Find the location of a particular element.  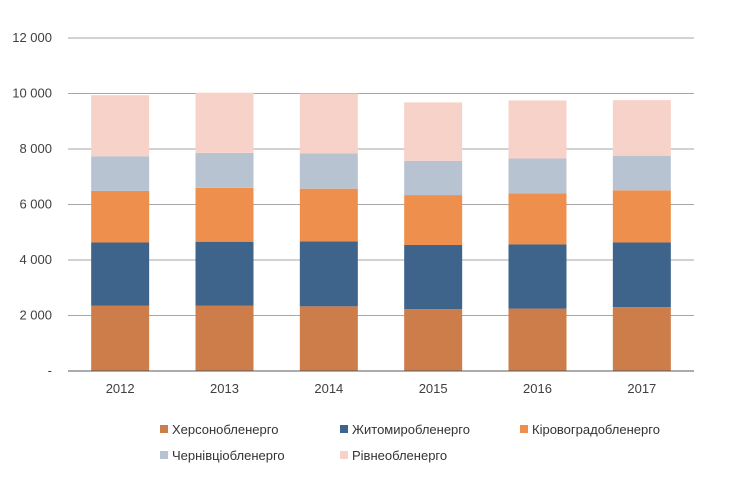

legend-item: Кіровоградобленерго is located at coordinates (610, 429).